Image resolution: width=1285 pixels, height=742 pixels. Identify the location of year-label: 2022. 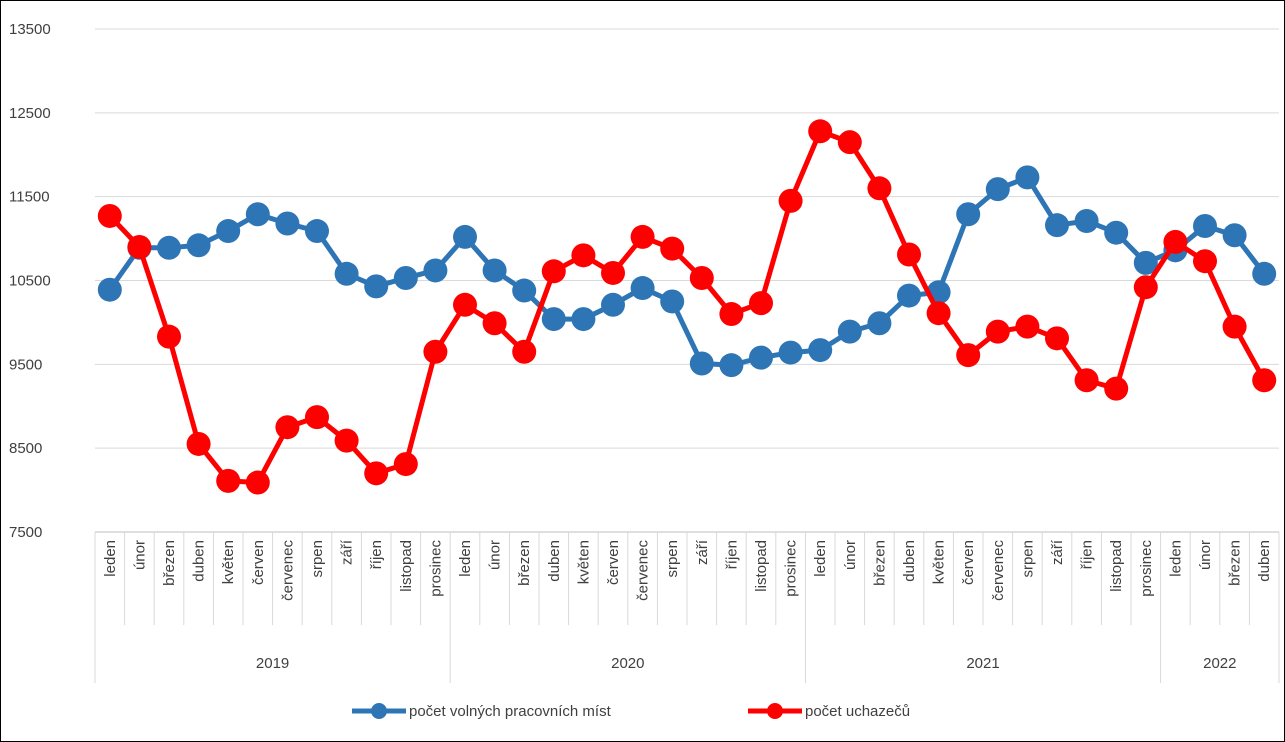
(1219, 663).